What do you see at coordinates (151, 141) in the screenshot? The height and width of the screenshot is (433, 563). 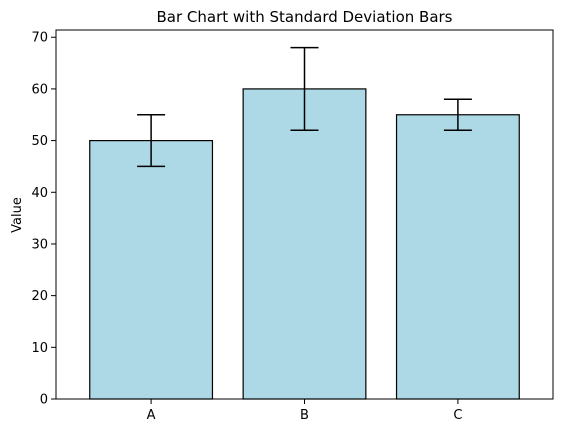 I see `error-bar-a` at bounding box center [151, 141].